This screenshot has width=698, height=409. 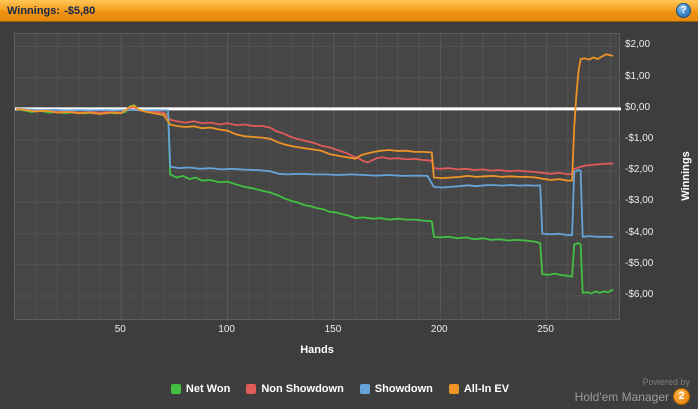 I want to click on title-bar: Winnings: -$5,80 ?, so click(x=349, y=11).